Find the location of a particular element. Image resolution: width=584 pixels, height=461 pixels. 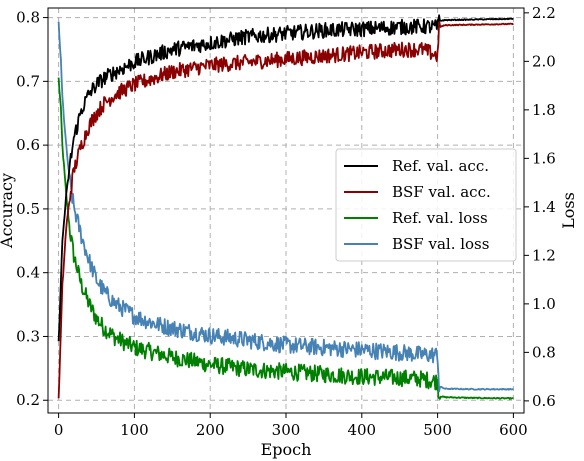

legend-label-1: BSF val. acc. is located at coordinates (441, 192).